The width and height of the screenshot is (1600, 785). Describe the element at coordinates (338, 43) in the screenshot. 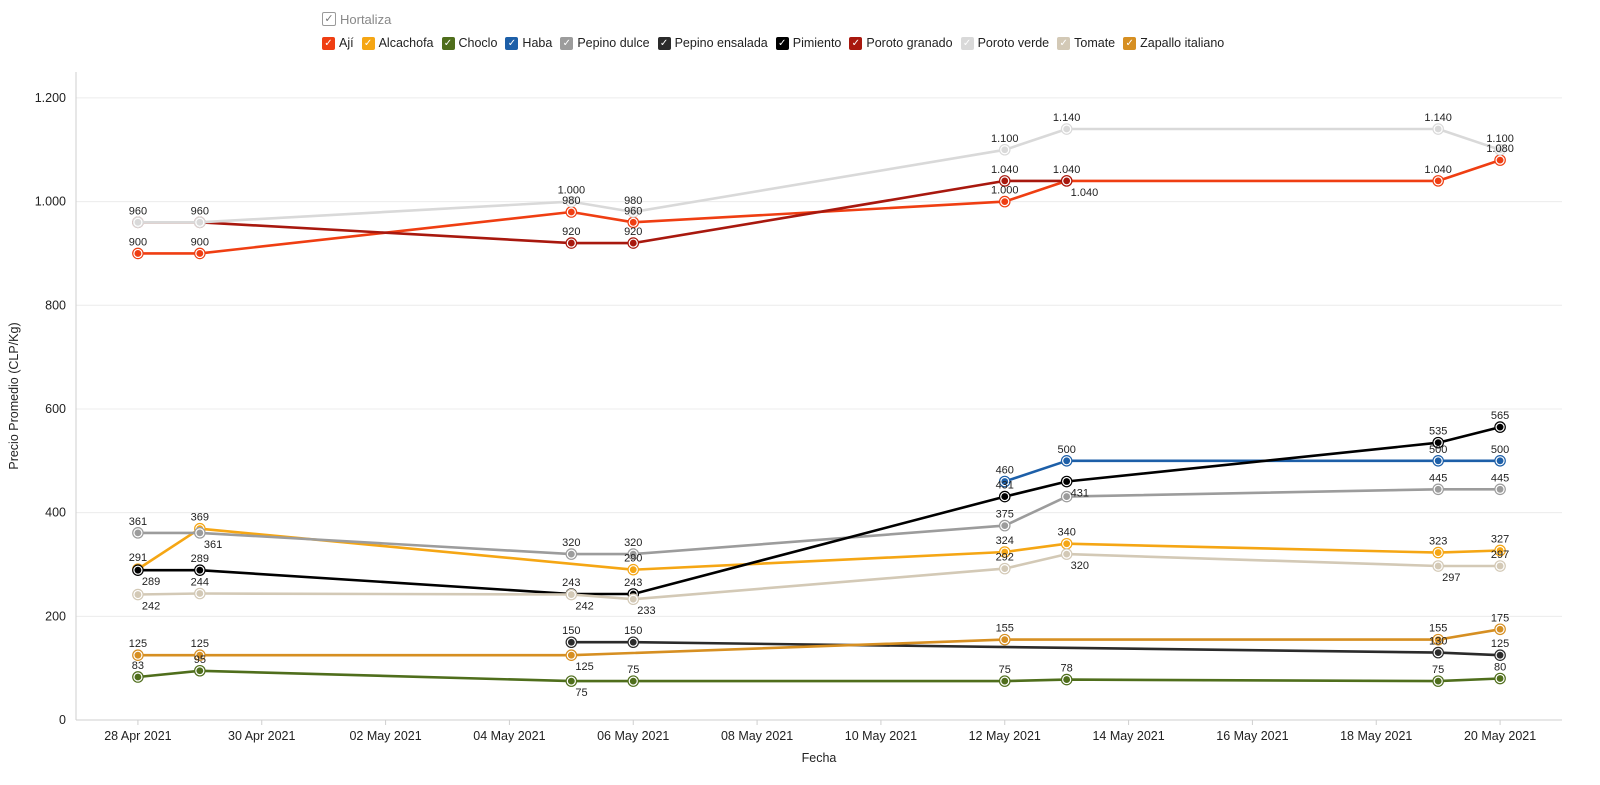

I see `legend-item-aji: ✓ Ají` at that location.